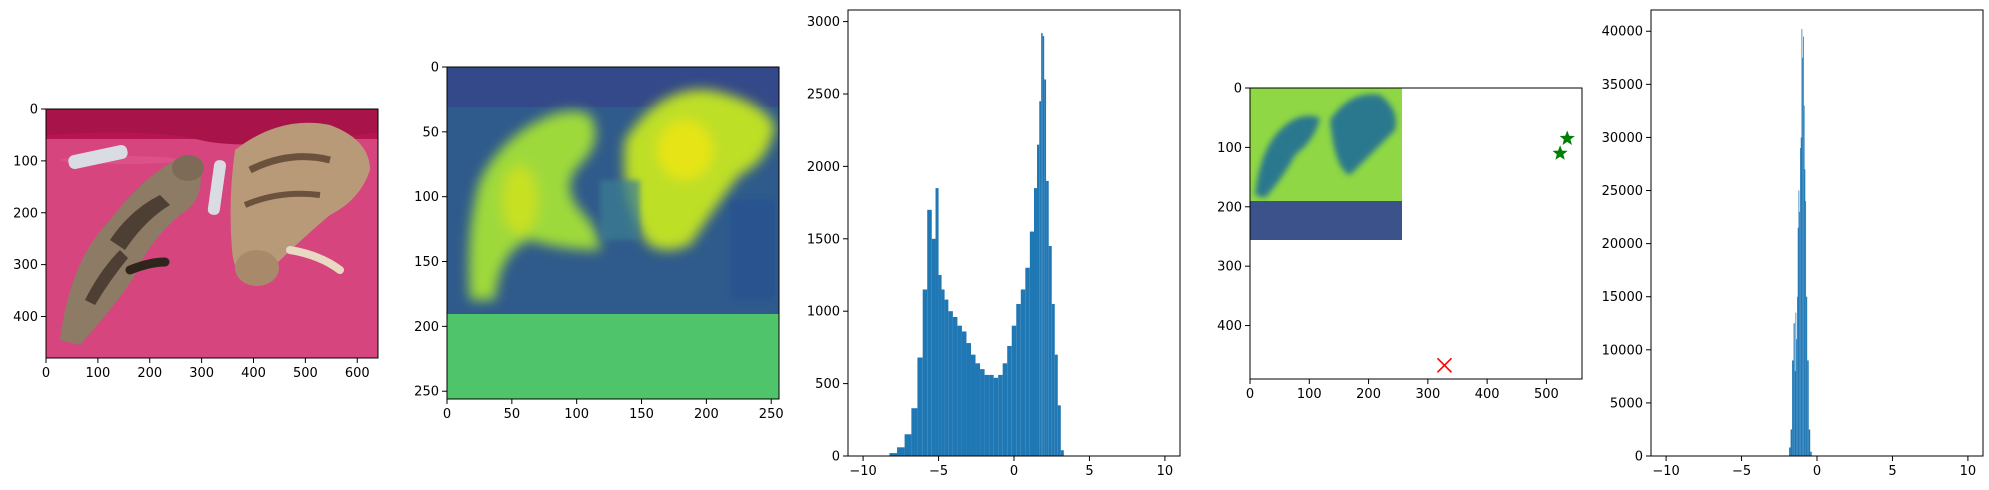 The width and height of the screenshot is (1989, 490). I want to click on x-tick-label: 300, so click(1427, 394).